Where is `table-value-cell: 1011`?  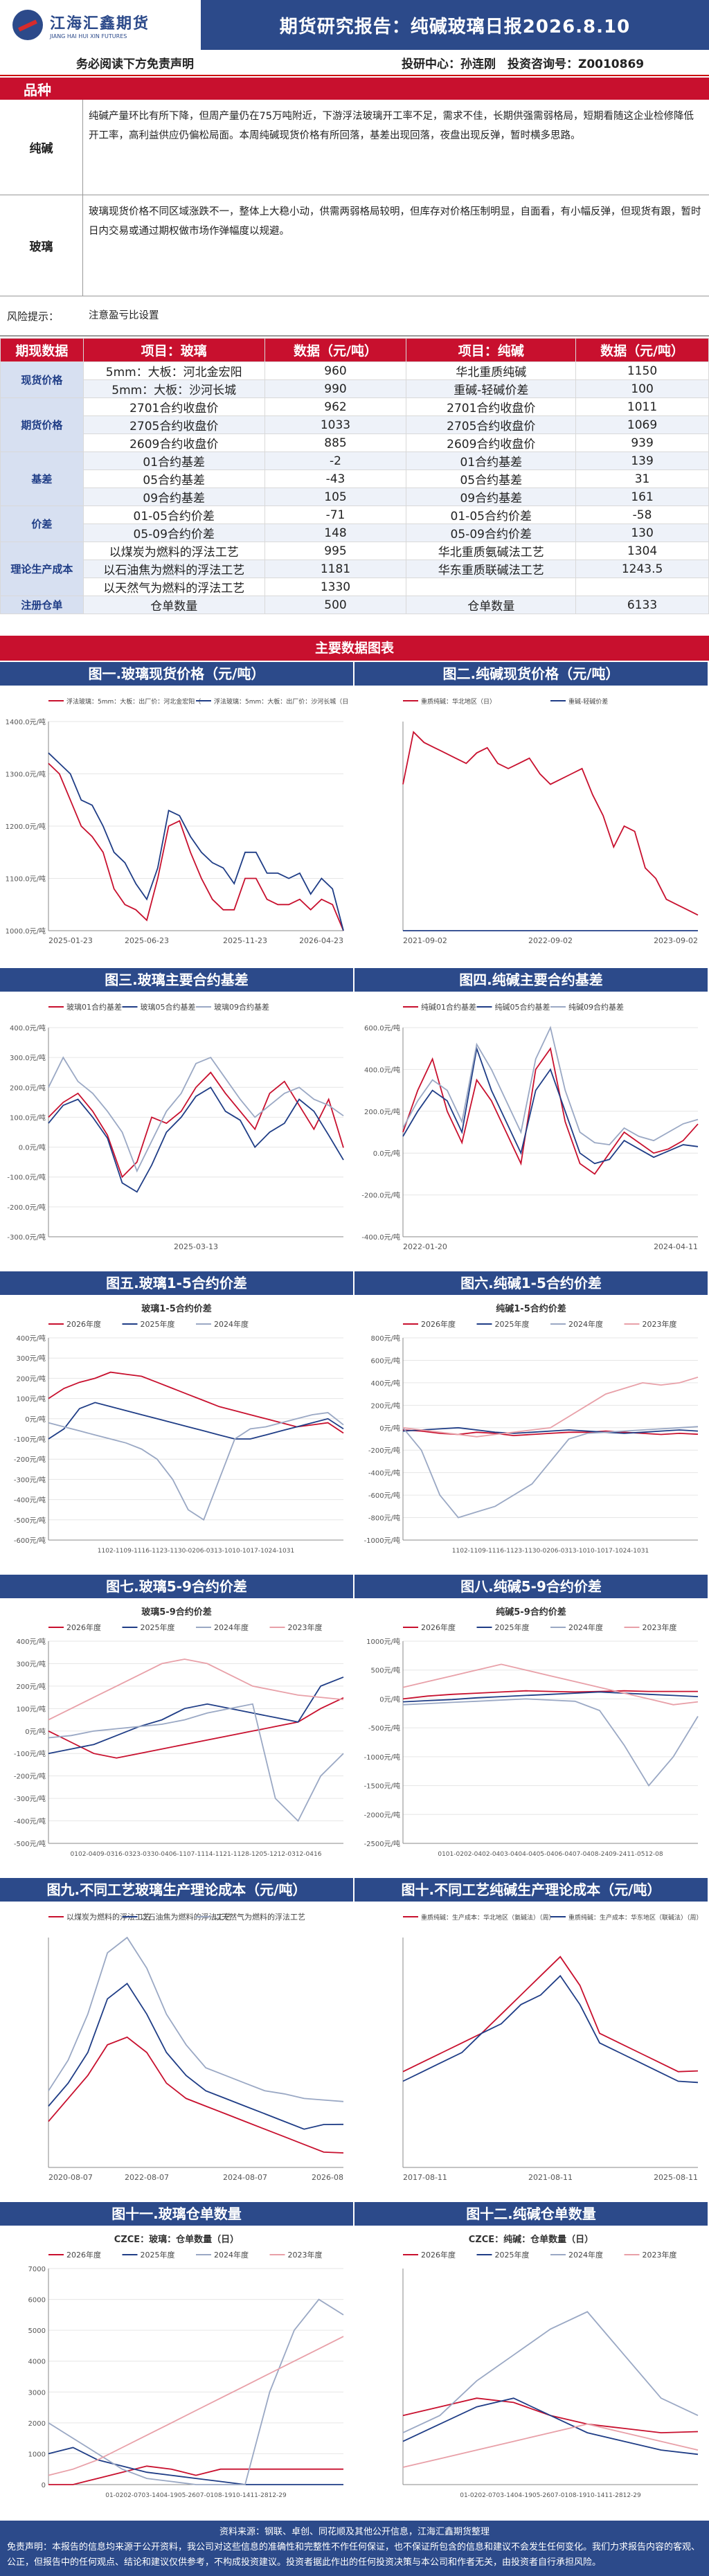
table-value-cell: 1011 is located at coordinates (642, 406).